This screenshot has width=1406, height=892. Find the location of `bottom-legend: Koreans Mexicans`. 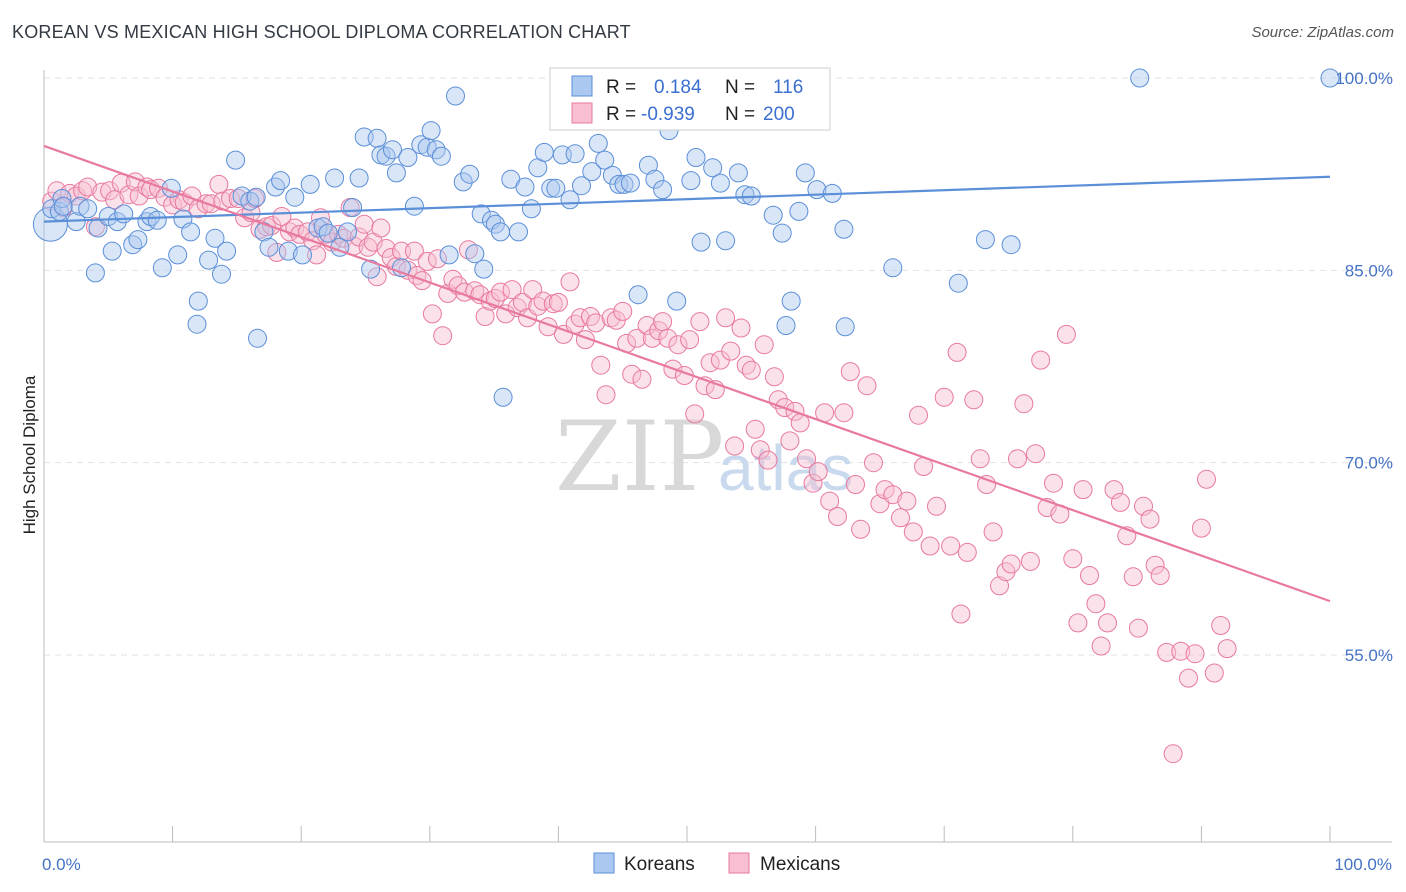

bottom-legend: Koreans Mexicans is located at coordinates (716, 863).